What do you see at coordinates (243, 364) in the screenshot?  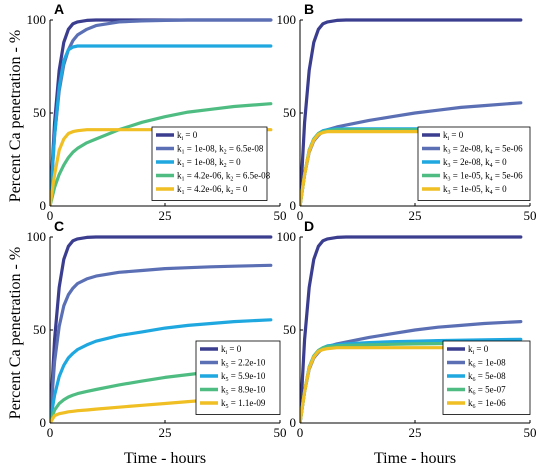 I see `legend-entry: k5 = 2.2e-10` at bounding box center [243, 364].